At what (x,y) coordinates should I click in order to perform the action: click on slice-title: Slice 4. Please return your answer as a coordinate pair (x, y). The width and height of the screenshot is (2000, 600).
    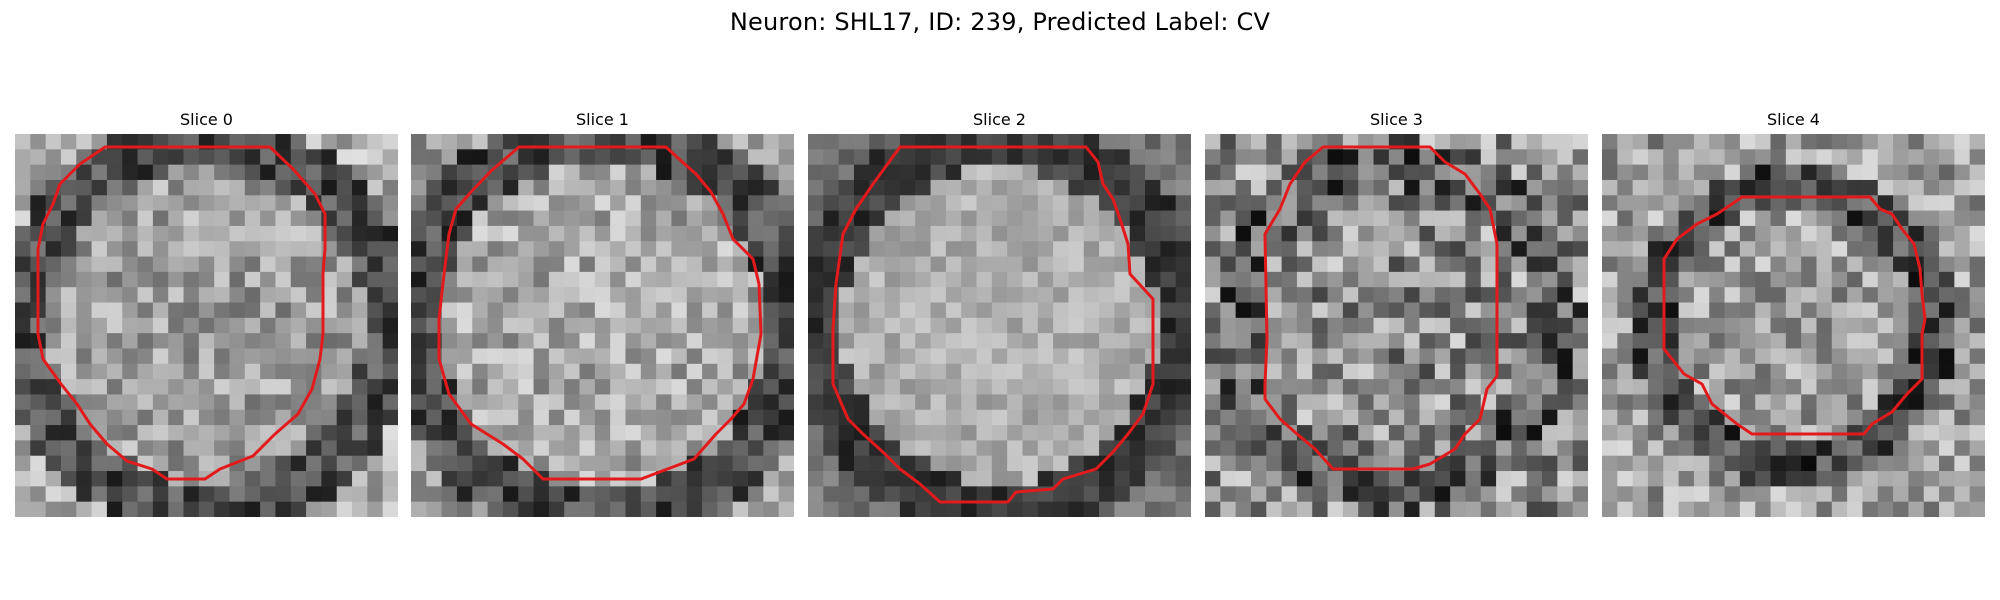
    Looking at the image, I should click on (1793, 119).